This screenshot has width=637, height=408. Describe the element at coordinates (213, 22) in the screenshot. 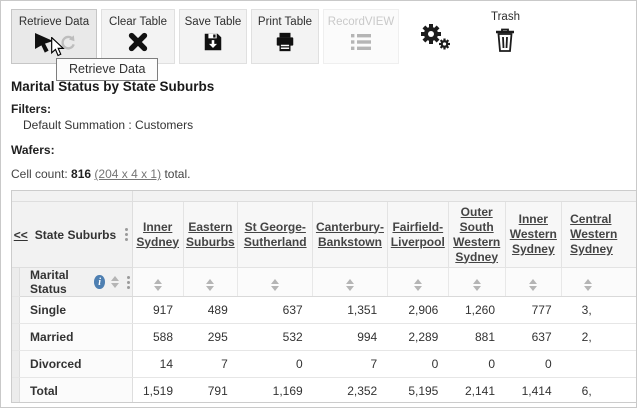

I see `save-table-label: Save Table` at that location.